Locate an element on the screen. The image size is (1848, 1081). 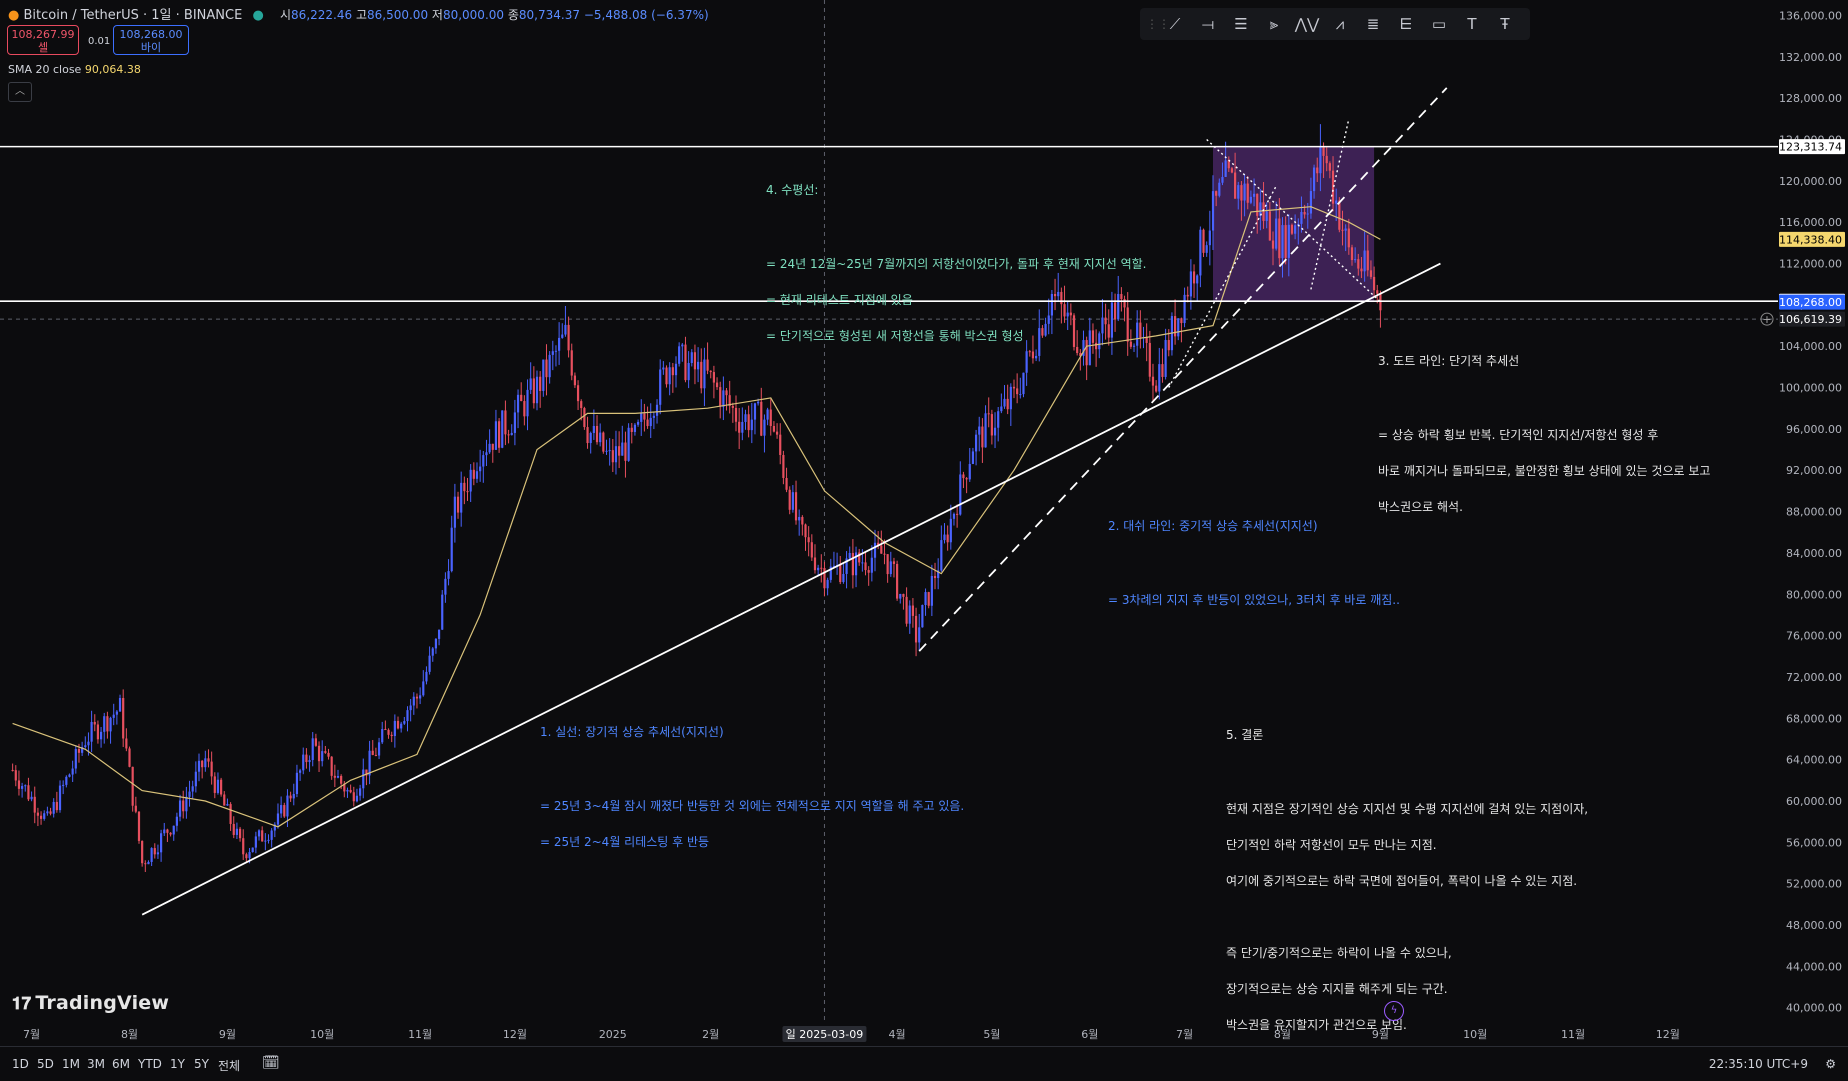
lightning-icon: ϟ is located at coordinates (1394, 1011).